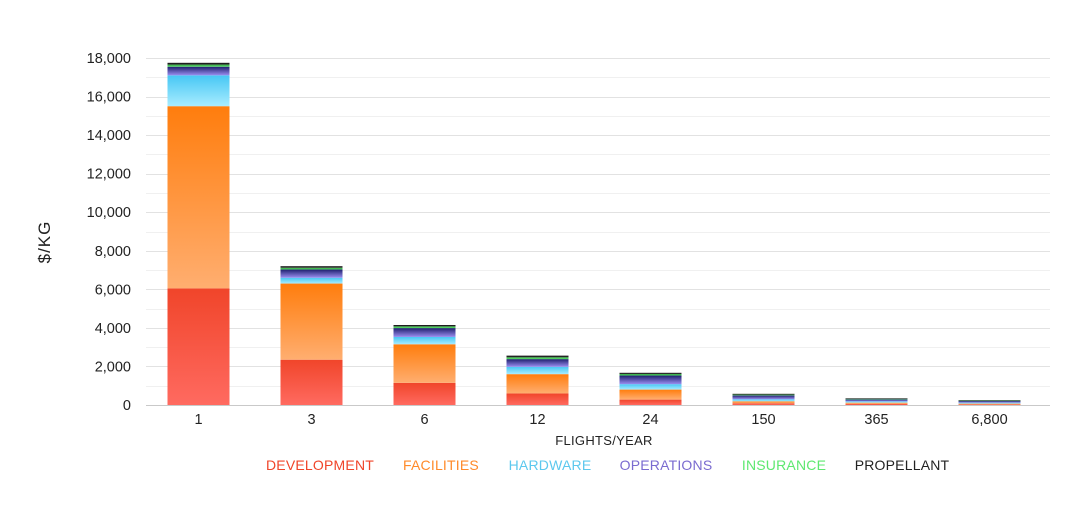 The height and width of the screenshot is (516, 1092). Describe the element at coordinates (113, 329) in the screenshot. I see `y-tick-label: 4,000` at that location.